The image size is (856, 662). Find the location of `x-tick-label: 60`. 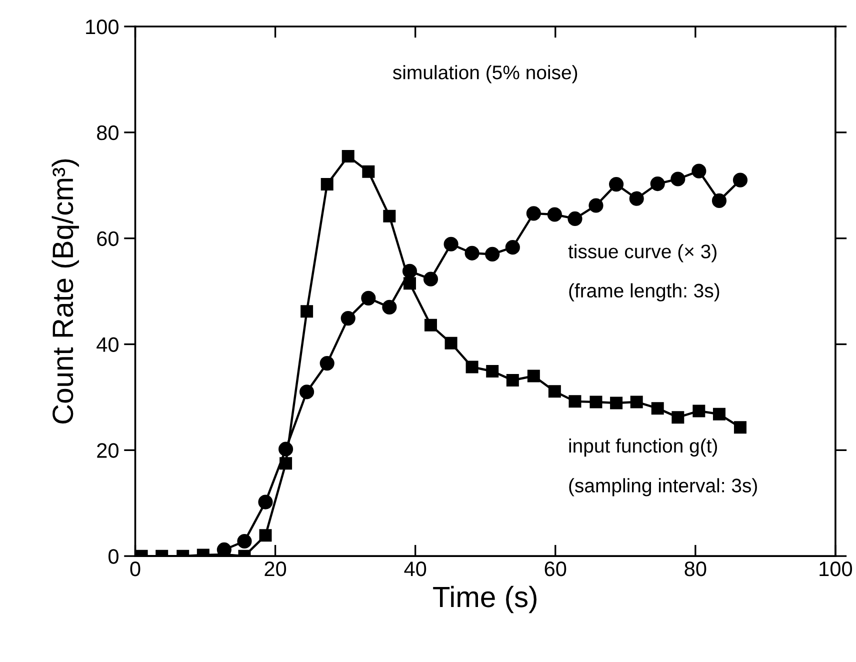

x-tick-label: 60 is located at coordinates (555, 568).